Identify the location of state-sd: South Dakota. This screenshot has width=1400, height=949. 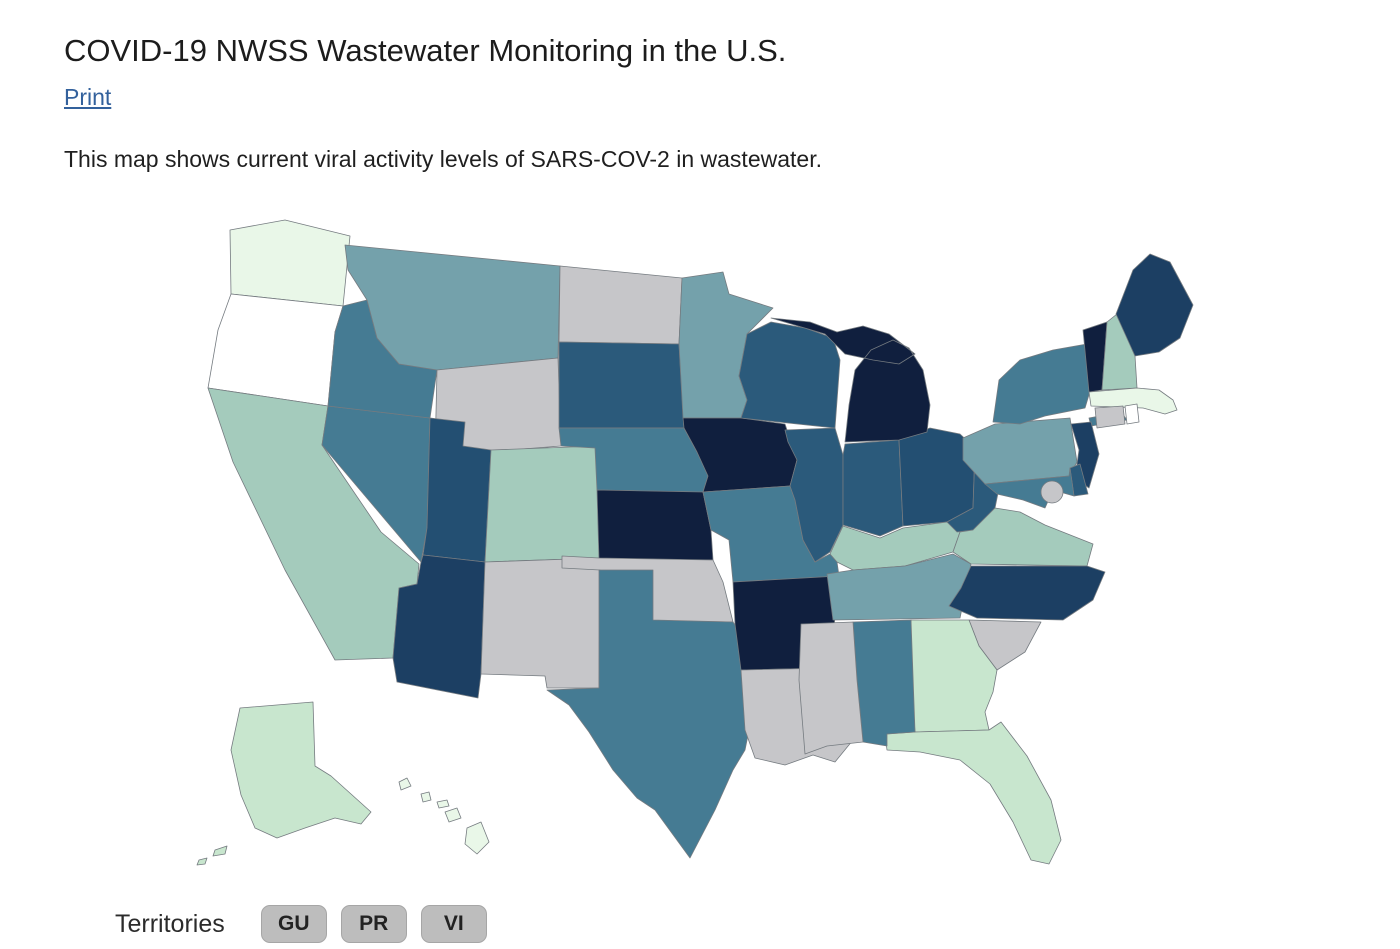
(621, 385).